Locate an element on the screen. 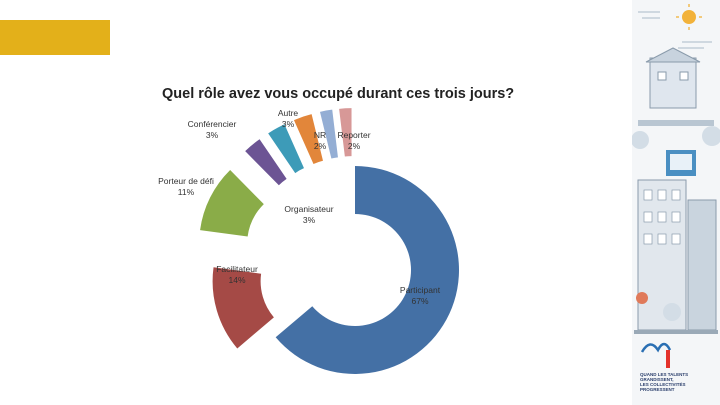 The image size is (720, 405). label-autre: Autre 3% is located at coordinates (288, 118).